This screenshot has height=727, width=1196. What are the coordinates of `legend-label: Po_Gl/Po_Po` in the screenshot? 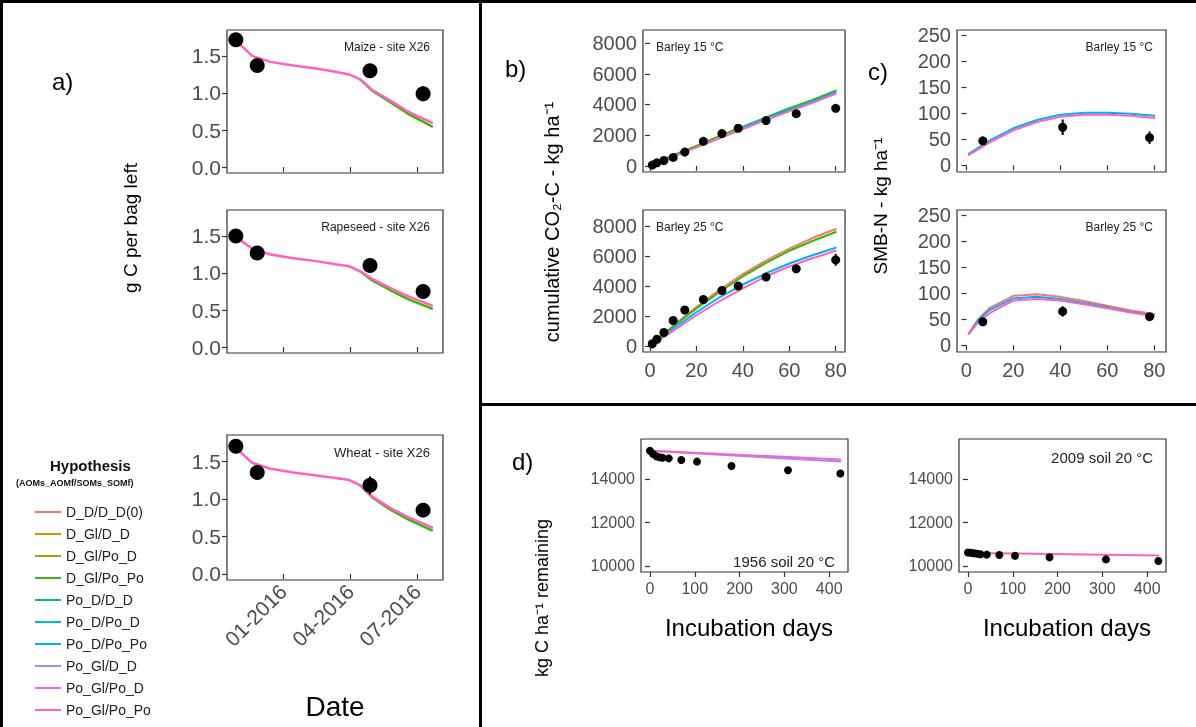 It's located at (109, 710).